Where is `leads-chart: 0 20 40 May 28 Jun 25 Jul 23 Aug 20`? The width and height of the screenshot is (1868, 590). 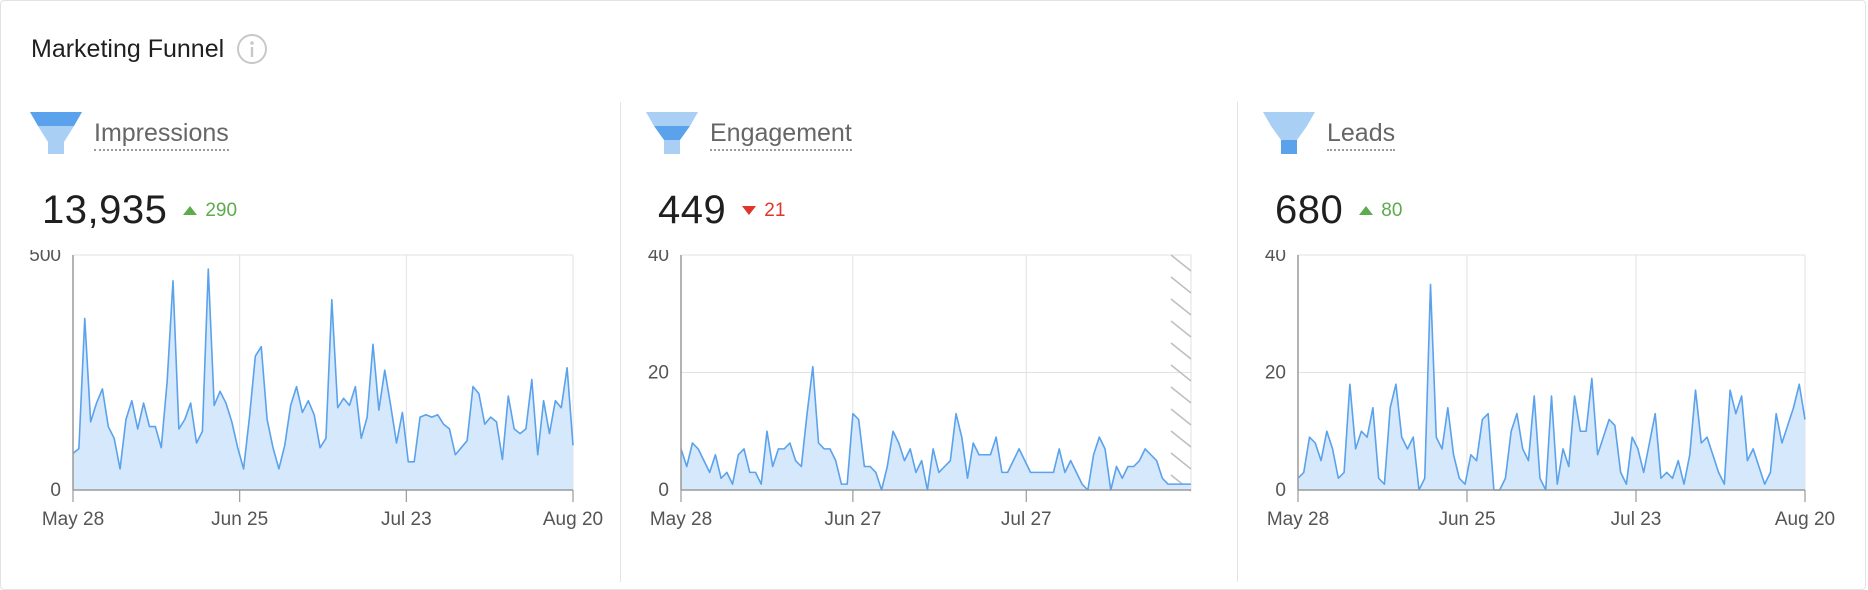 leads-chart: 0 20 40 May 28 Jun 25 Jul 23 Aug 20 is located at coordinates (1550, 390).